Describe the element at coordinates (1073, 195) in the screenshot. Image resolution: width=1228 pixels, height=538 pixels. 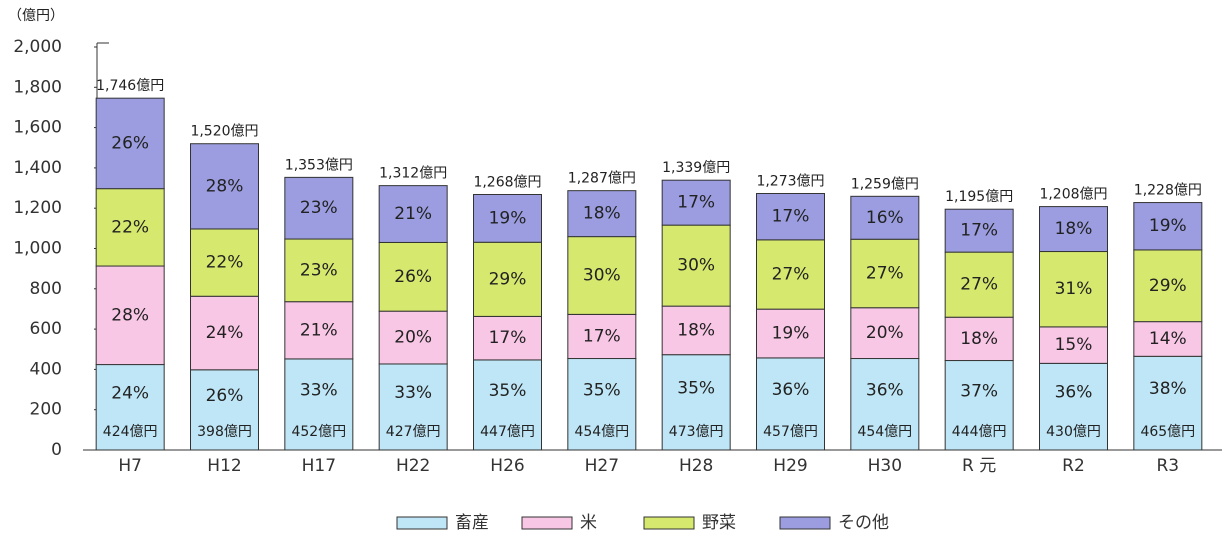
I see `total-label: 1,208億円` at that location.